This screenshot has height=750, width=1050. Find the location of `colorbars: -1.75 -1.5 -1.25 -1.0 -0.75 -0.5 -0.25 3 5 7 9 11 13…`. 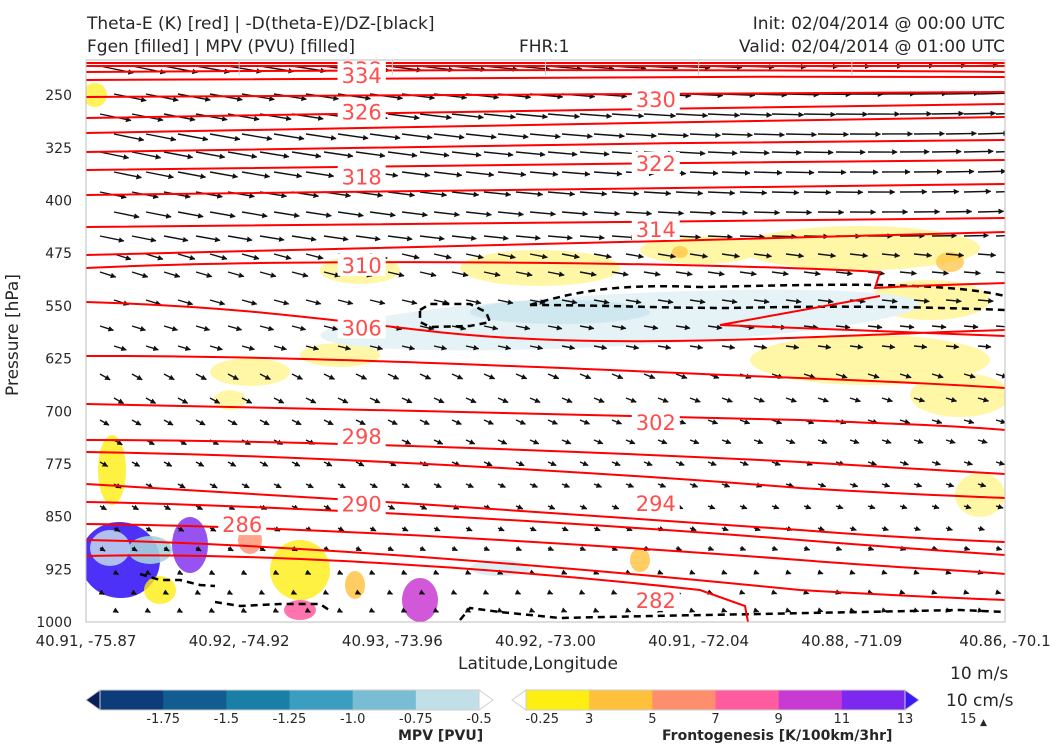

colorbars: -1.75 -1.5 -1.25 -1.0 -0.75 -0.5 -0.25 3 5 7 9 11 13… is located at coordinates (530, 708).